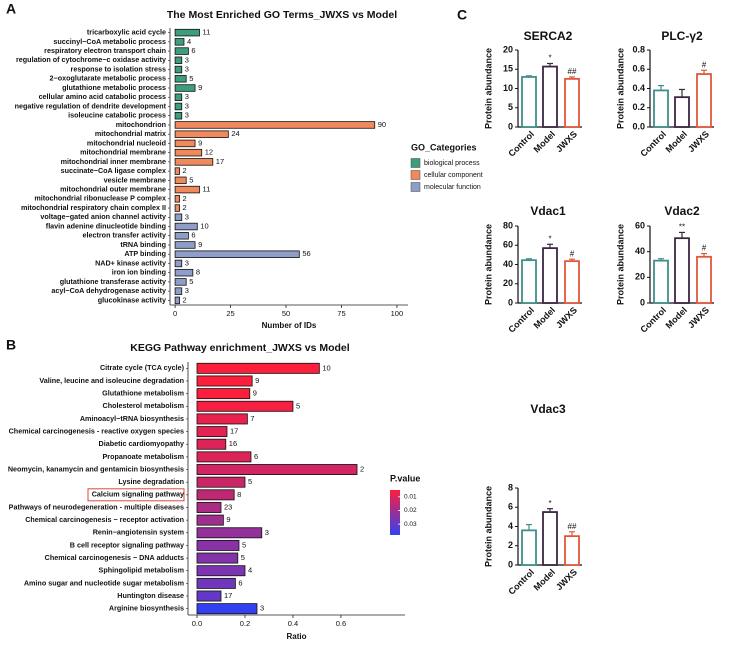  What do you see at coordinates (108, 78) in the screenshot?
I see `y-tick-label: 2−oxoglutarate metabolic process` at bounding box center [108, 78].